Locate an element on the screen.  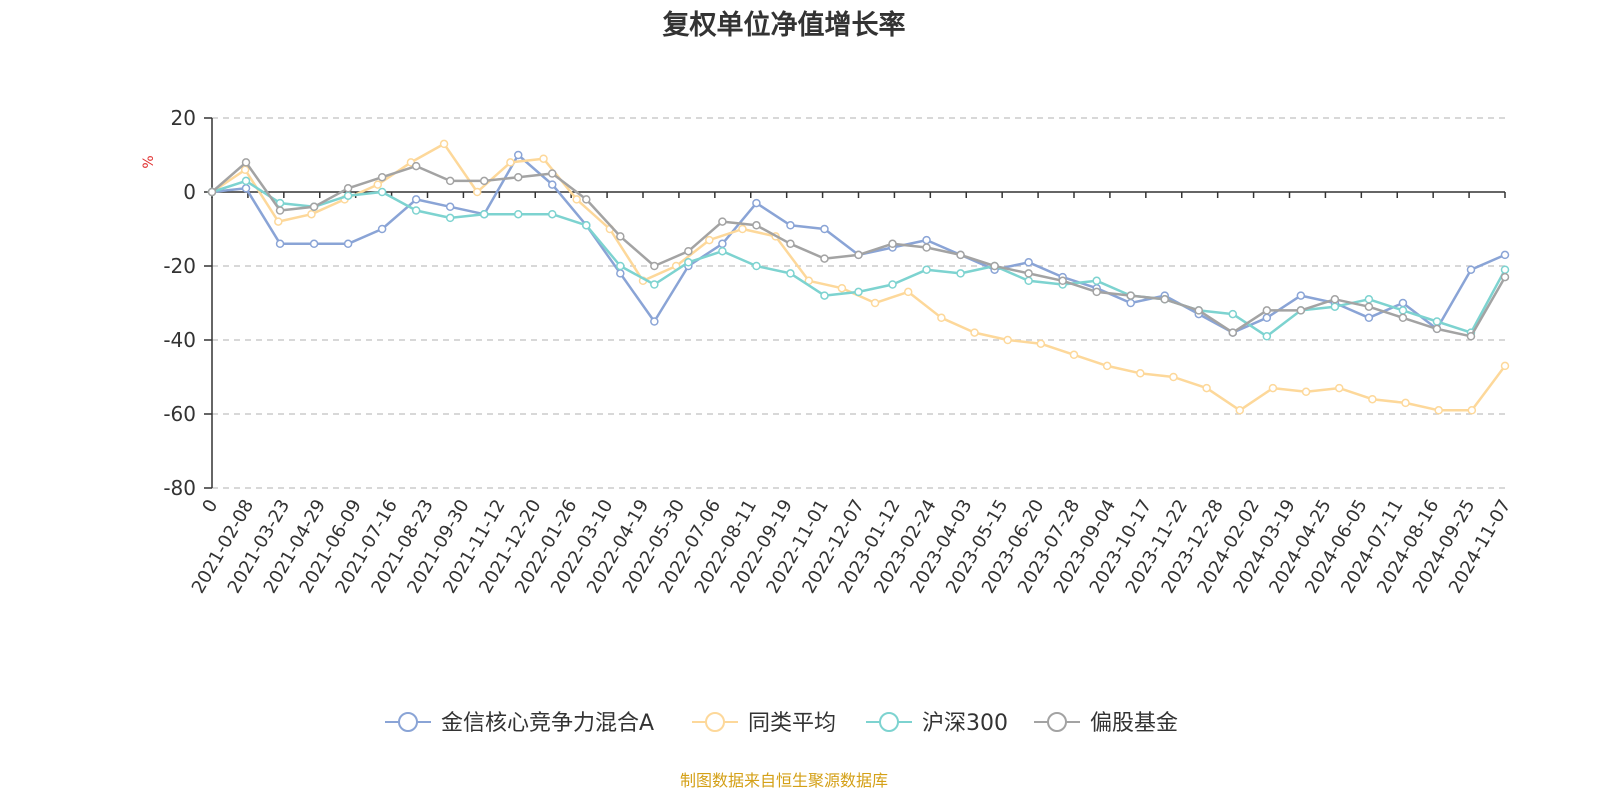
y-tick-label: 0 is located at coordinates (189, 192).